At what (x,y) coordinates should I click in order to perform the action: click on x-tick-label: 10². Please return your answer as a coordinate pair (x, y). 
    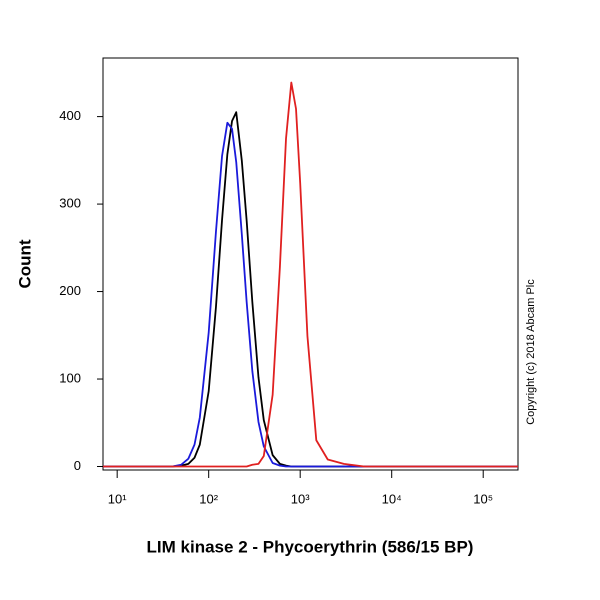
    Looking at the image, I should click on (208, 498).